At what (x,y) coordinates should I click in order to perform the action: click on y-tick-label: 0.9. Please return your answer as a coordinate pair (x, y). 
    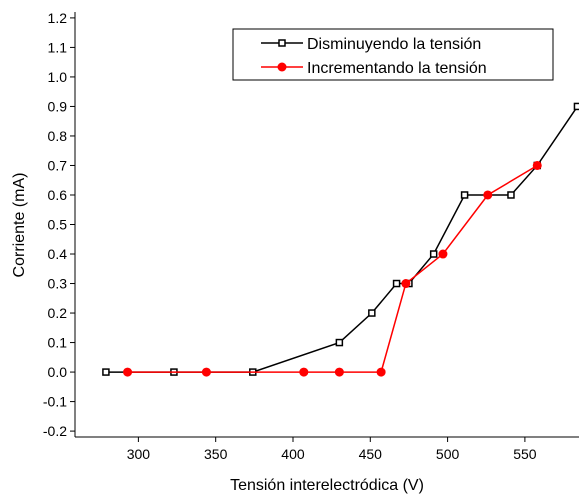
    Looking at the image, I should click on (58, 106).